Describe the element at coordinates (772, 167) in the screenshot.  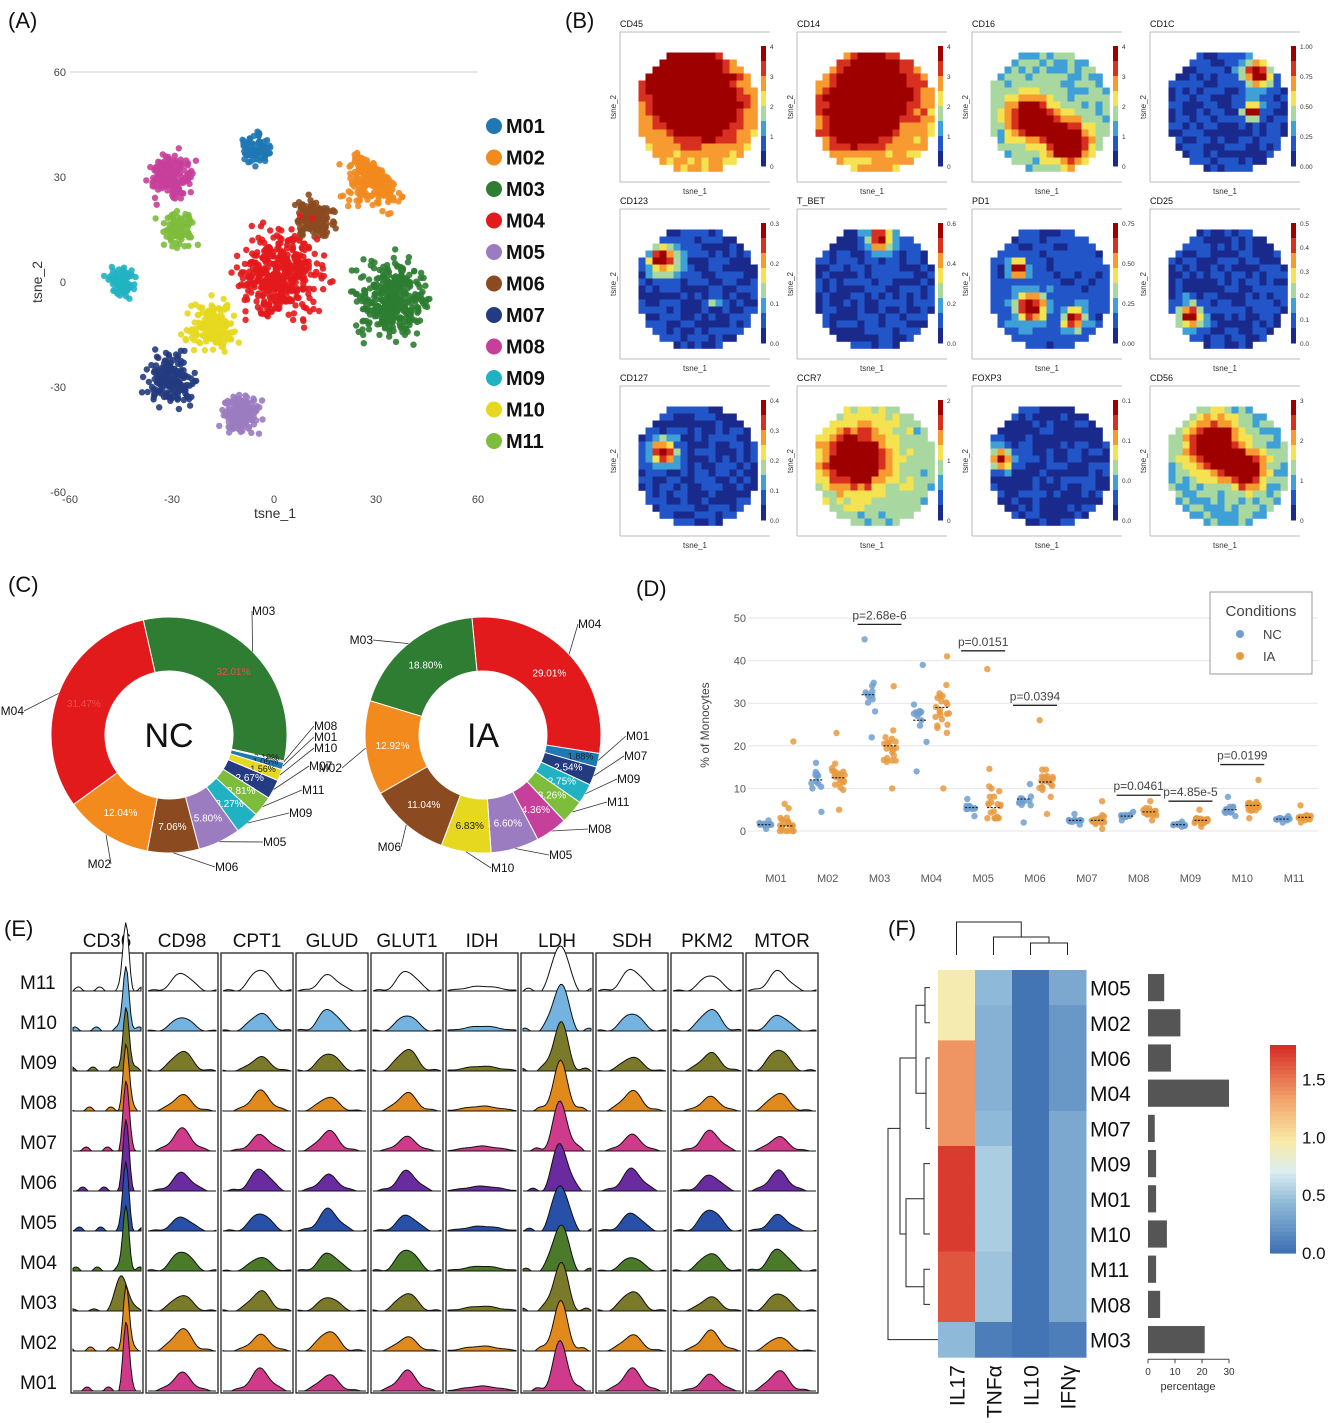
I see `colorbar-tick-label: 0` at that location.